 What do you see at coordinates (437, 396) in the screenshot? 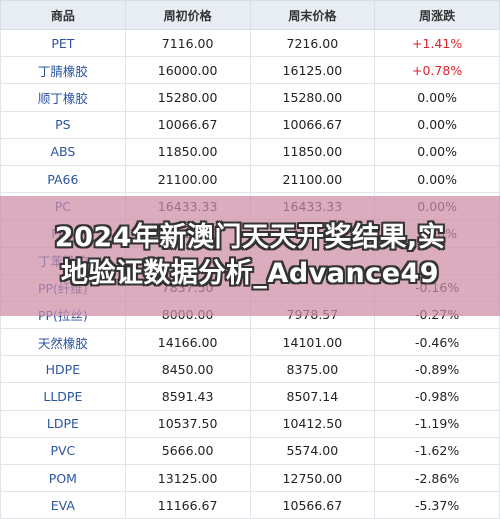
I see `value-cell: -0.98%` at bounding box center [437, 396].